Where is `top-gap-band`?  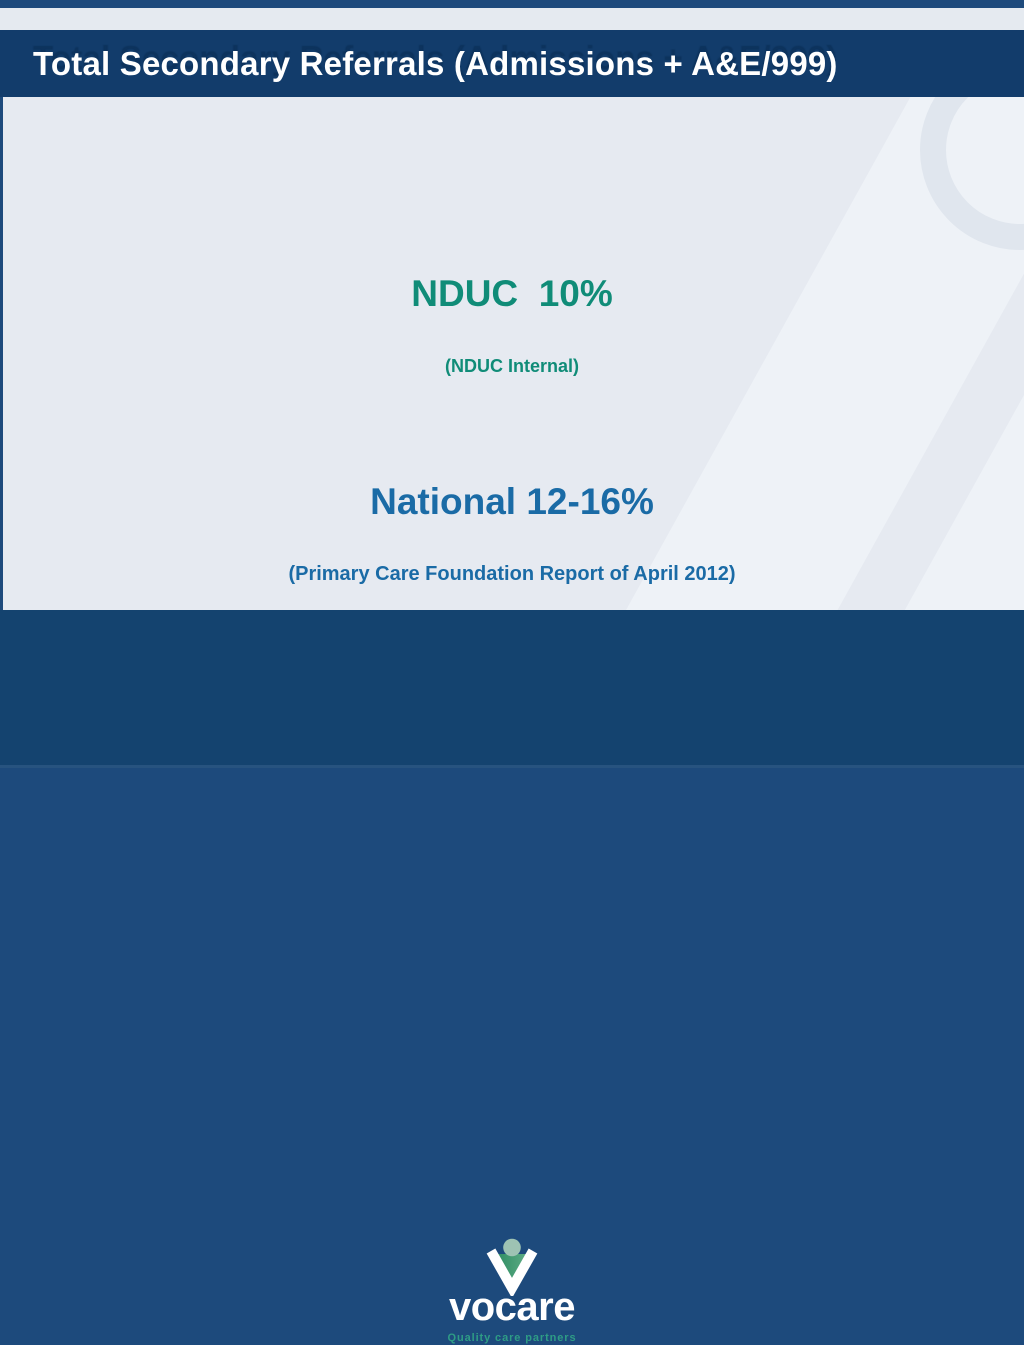 top-gap-band is located at coordinates (512, 19).